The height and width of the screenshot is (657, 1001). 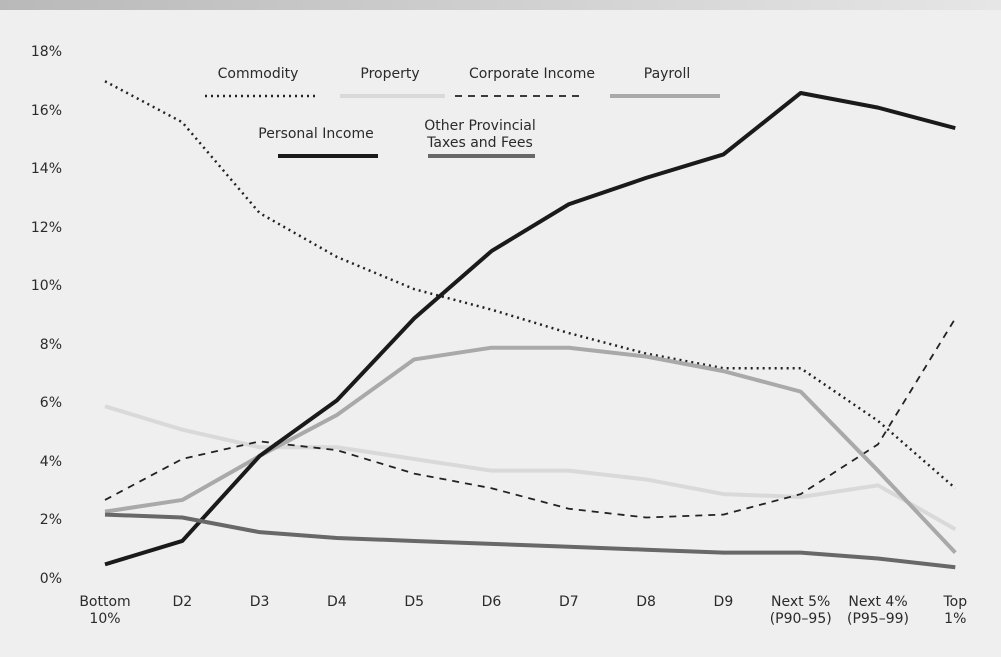 I want to click on x-tick-label: D5, so click(x=414, y=602).